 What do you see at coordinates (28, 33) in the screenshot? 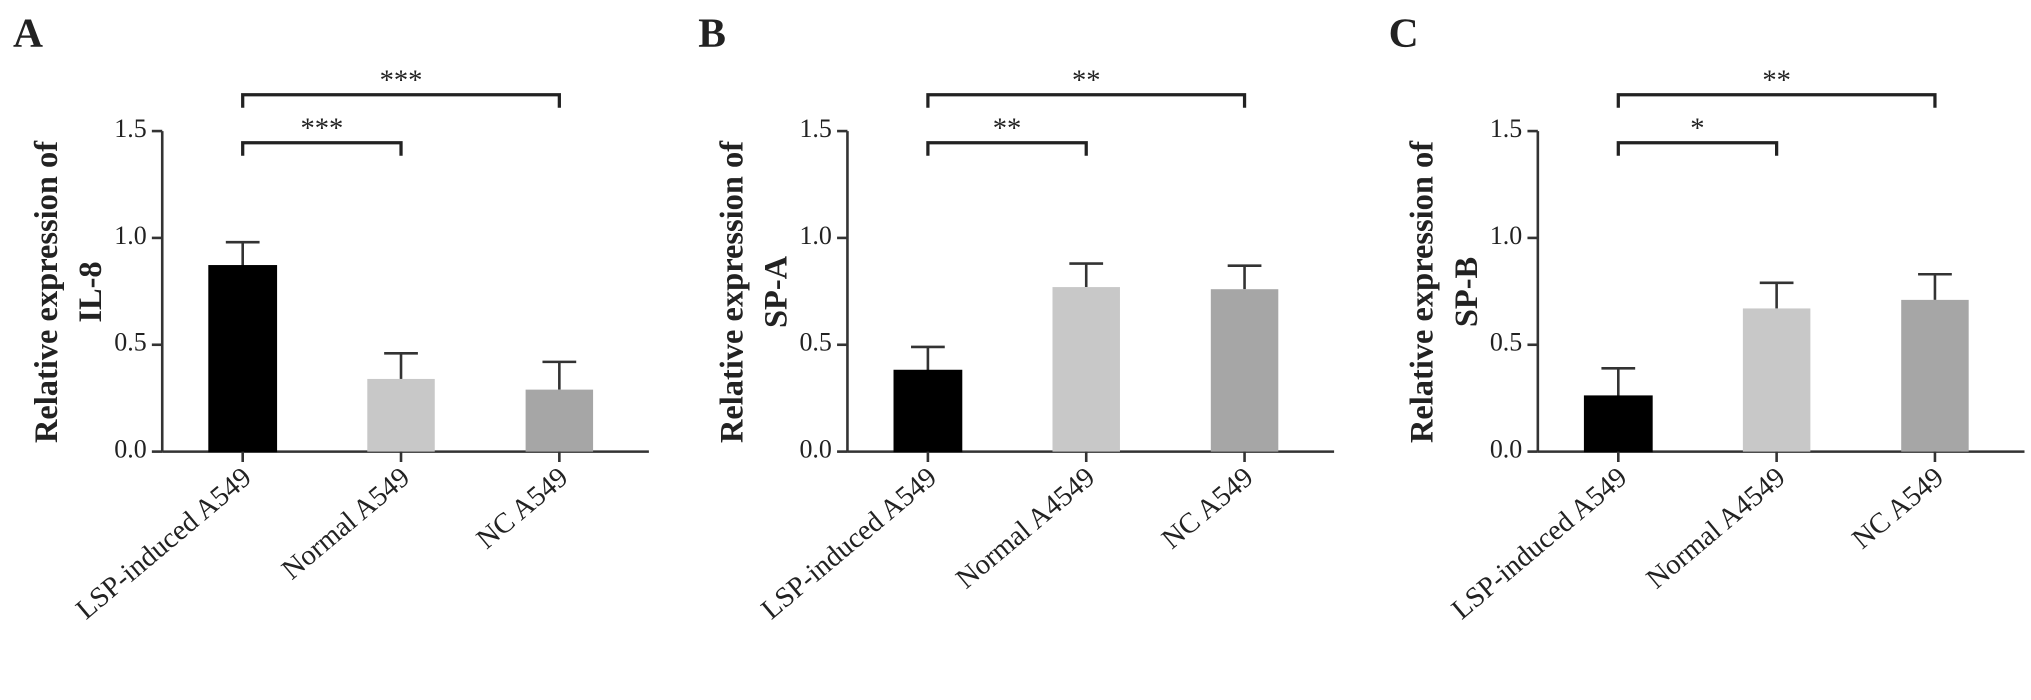
I see `panel-label: A` at bounding box center [28, 33].